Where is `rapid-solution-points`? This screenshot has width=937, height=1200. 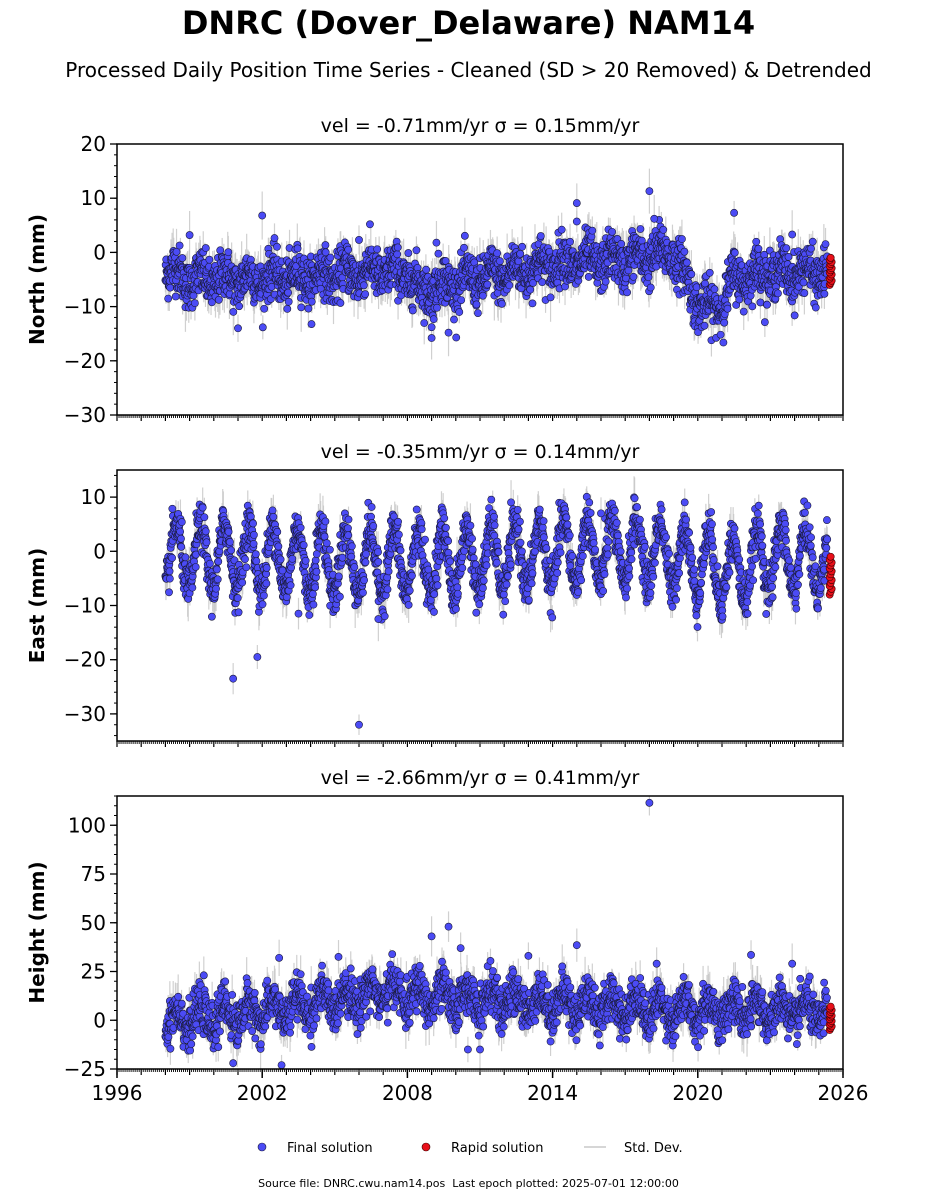
rapid-solution-points is located at coordinates (830, 271).